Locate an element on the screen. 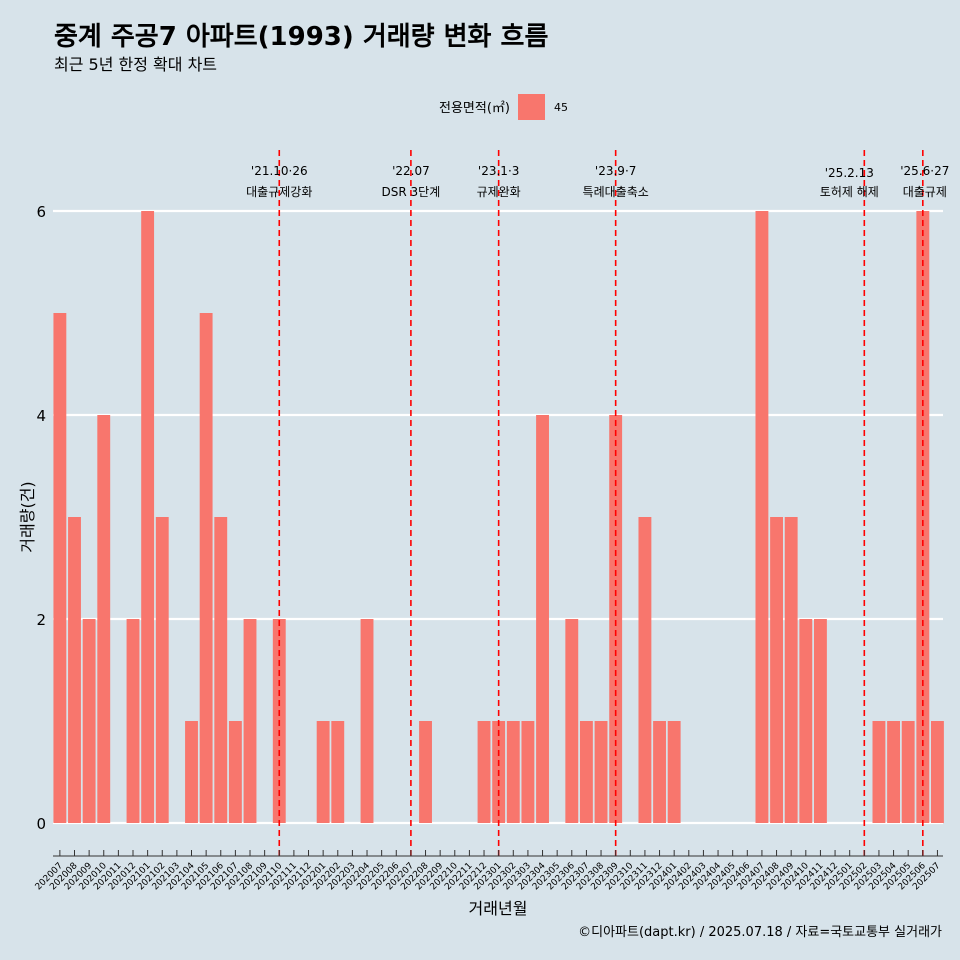 This screenshot has height=960, width=960. legend-swatch is located at coordinates (531, 107).